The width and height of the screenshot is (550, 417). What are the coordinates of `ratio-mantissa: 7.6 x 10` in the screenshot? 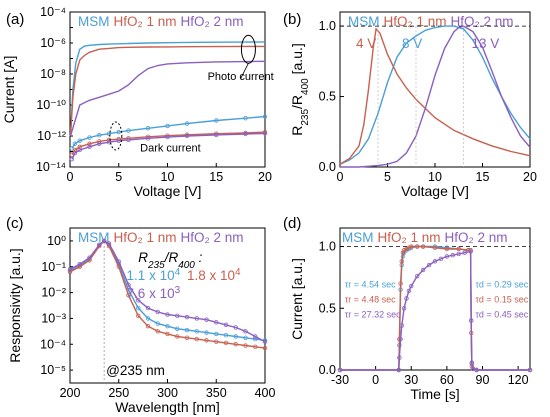 It's located at (151, 293).